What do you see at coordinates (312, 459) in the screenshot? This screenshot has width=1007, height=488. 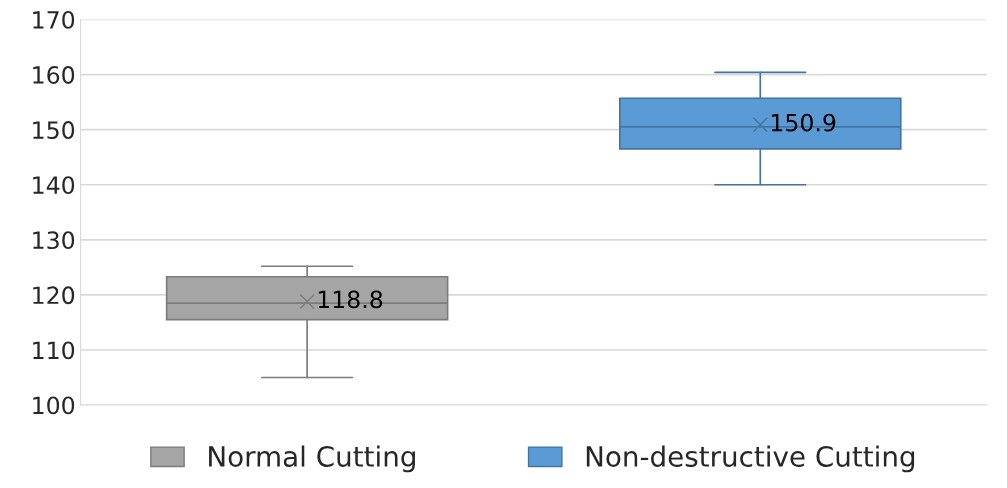 I see `legend-label: Normal Cutting` at bounding box center [312, 459].